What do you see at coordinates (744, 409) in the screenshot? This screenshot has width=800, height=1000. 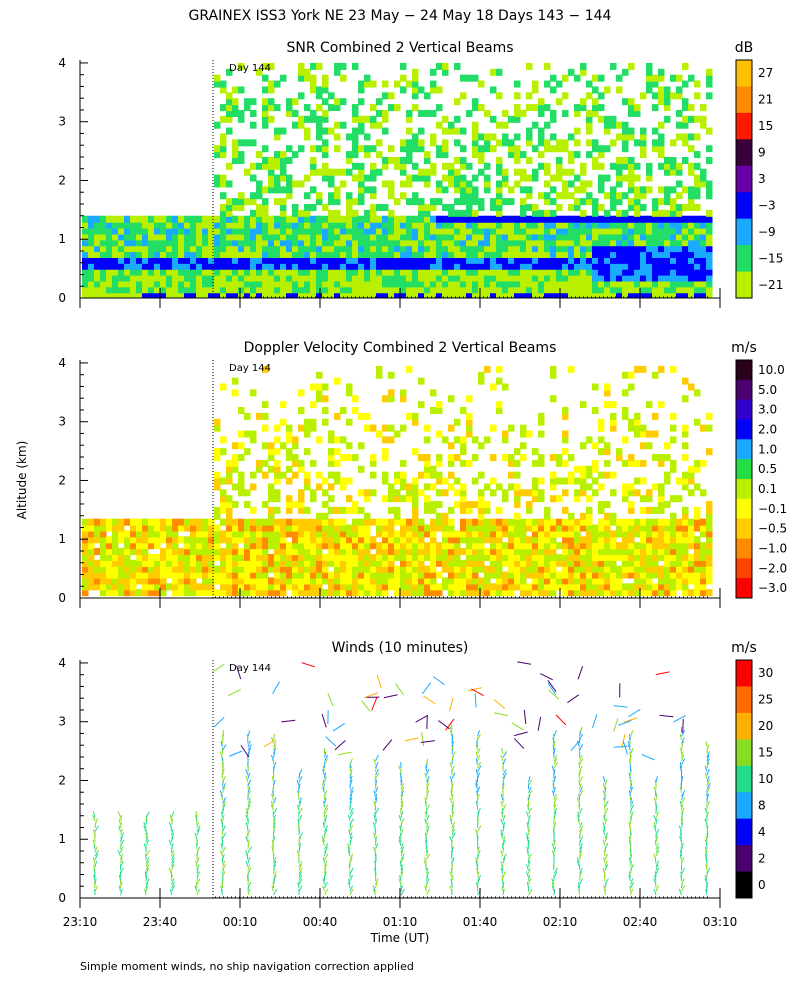 I see `colorbar-swatch` at bounding box center [744, 409].